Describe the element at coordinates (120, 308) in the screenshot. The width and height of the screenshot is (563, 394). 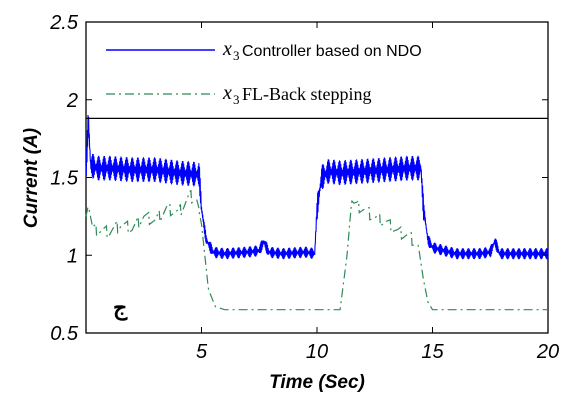
I see `chart-annotation: ج` at that location.